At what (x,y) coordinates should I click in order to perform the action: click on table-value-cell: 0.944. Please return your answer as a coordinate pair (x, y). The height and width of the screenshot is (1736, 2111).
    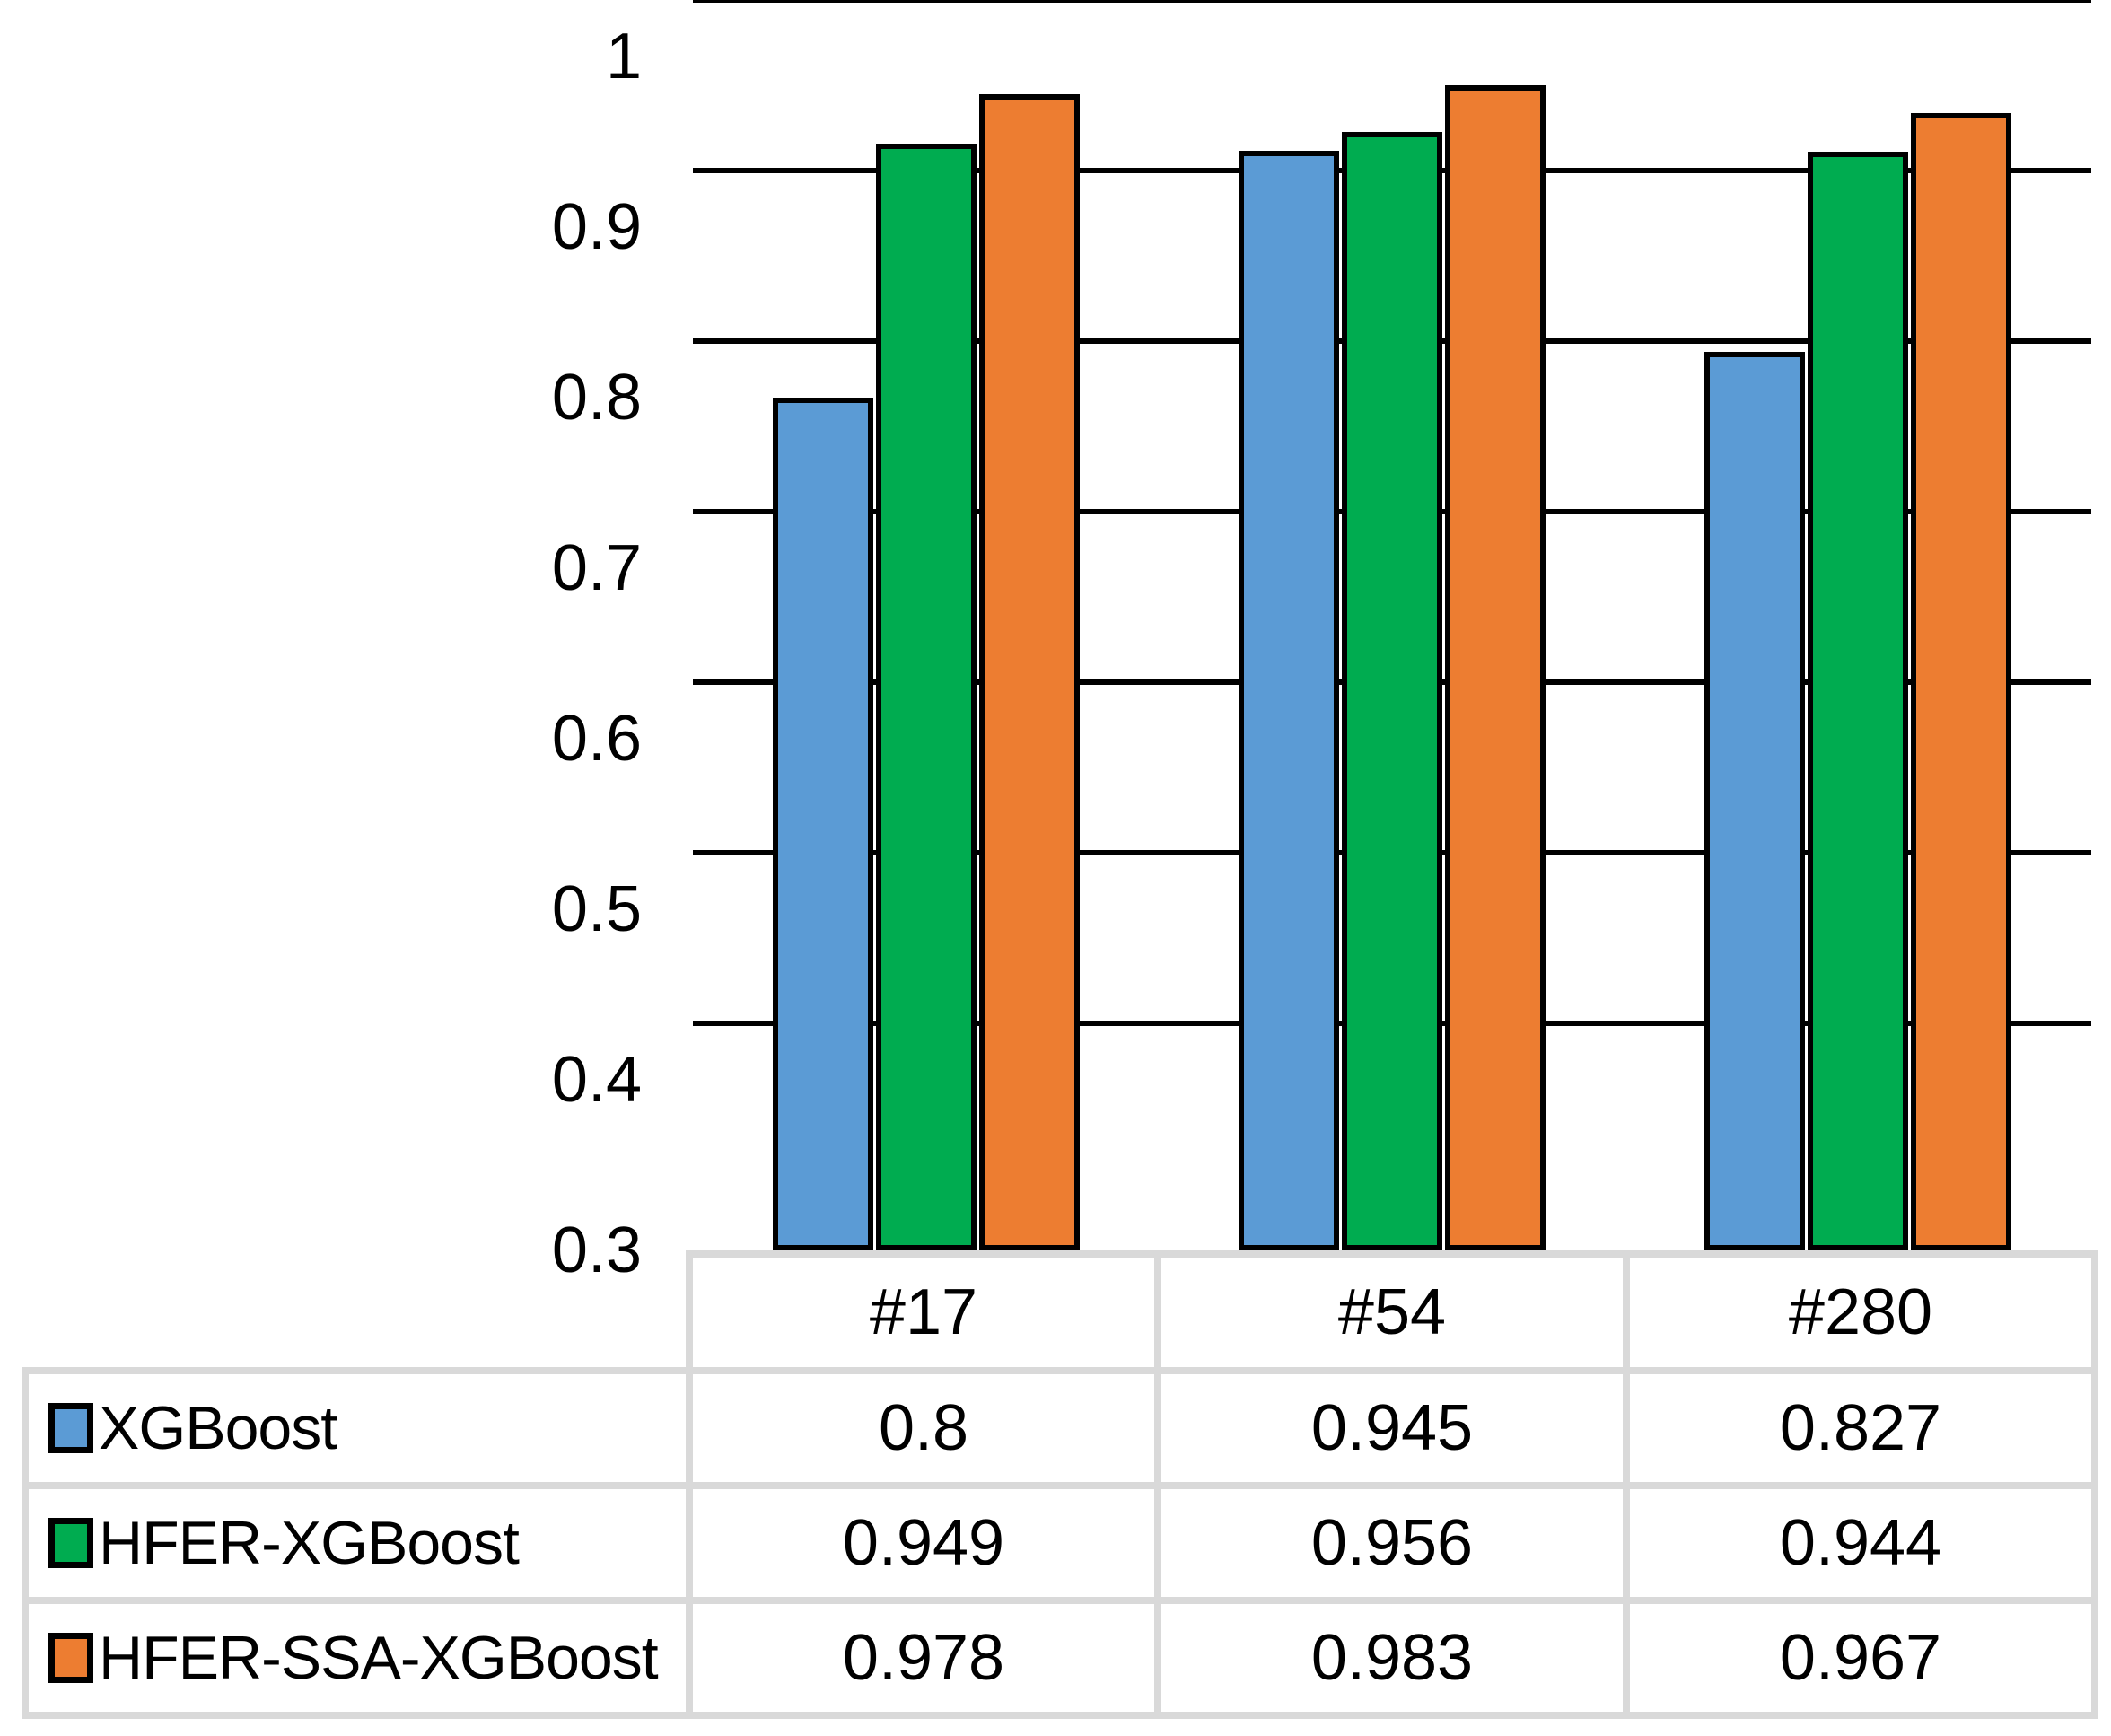
    Looking at the image, I should click on (1860, 1543).